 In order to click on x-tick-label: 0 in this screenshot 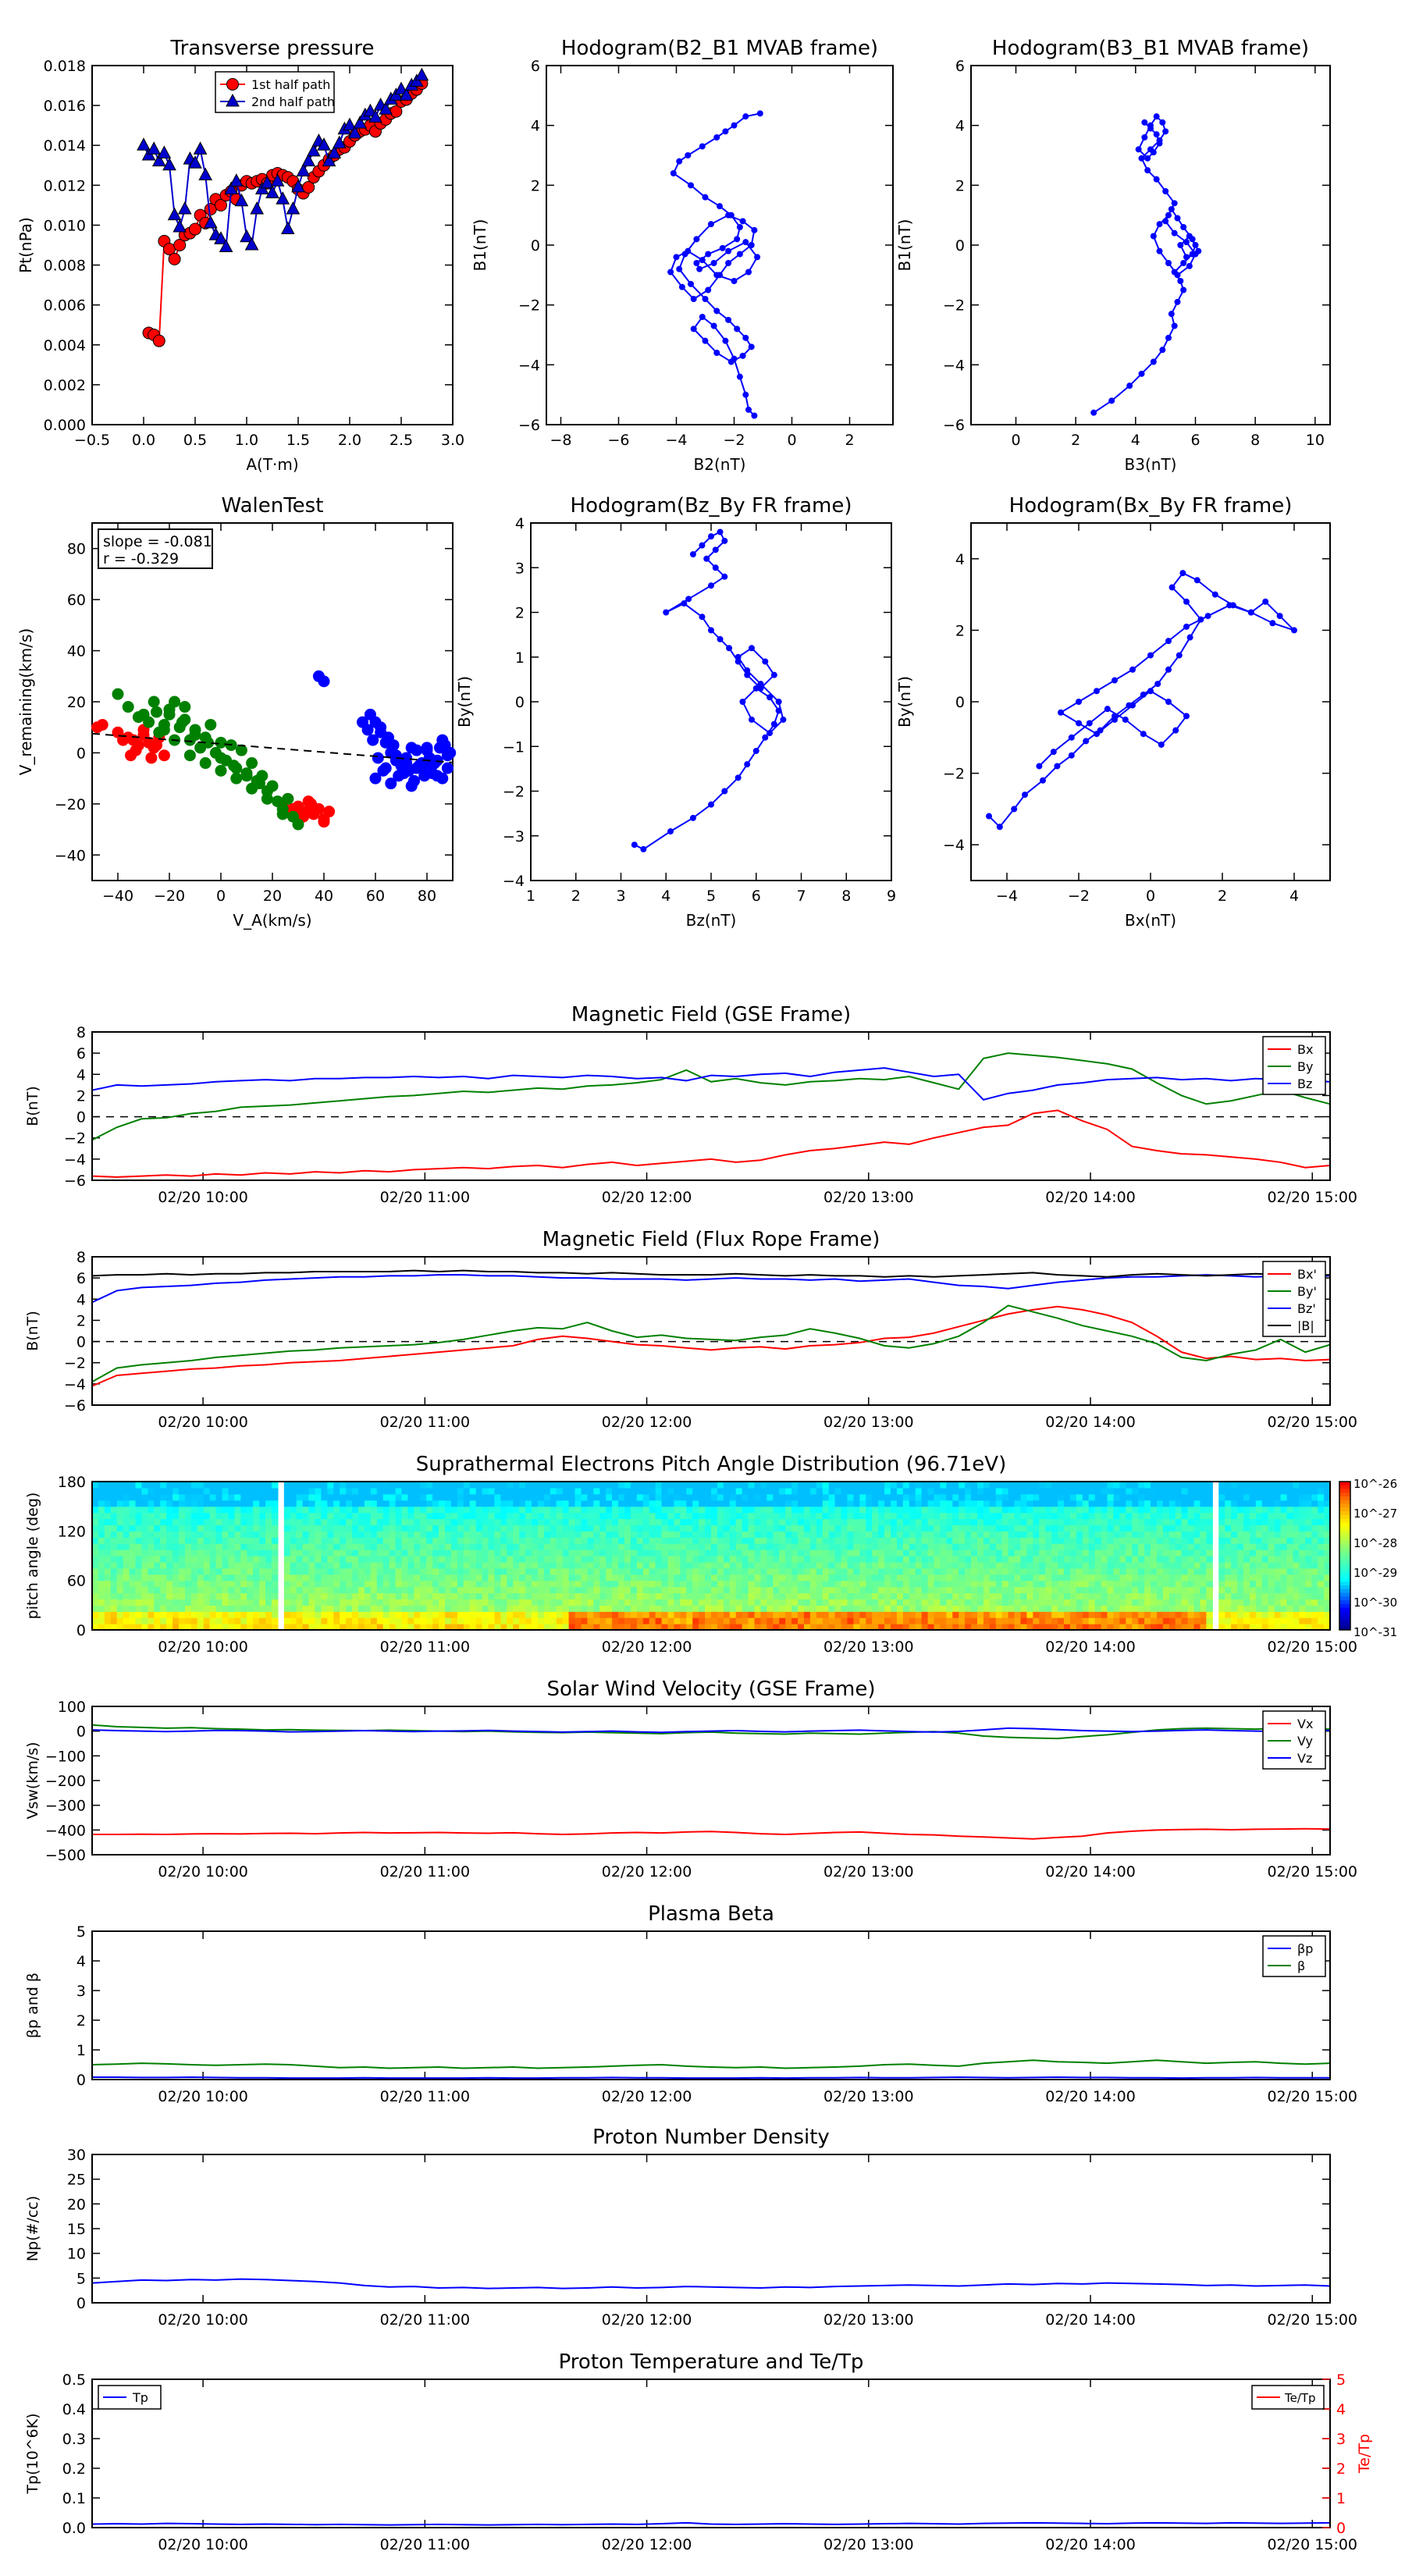, I will do `click(1151, 896)`.